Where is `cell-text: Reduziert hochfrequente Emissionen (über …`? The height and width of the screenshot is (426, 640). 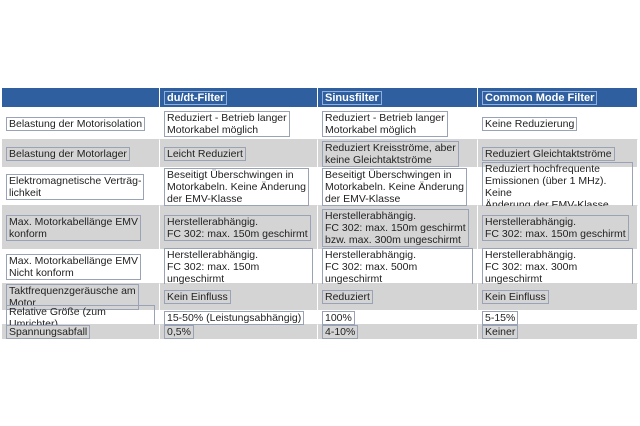 cell-text: Reduziert hochfrequente Emissionen (über … is located at coordinates (557, 186).